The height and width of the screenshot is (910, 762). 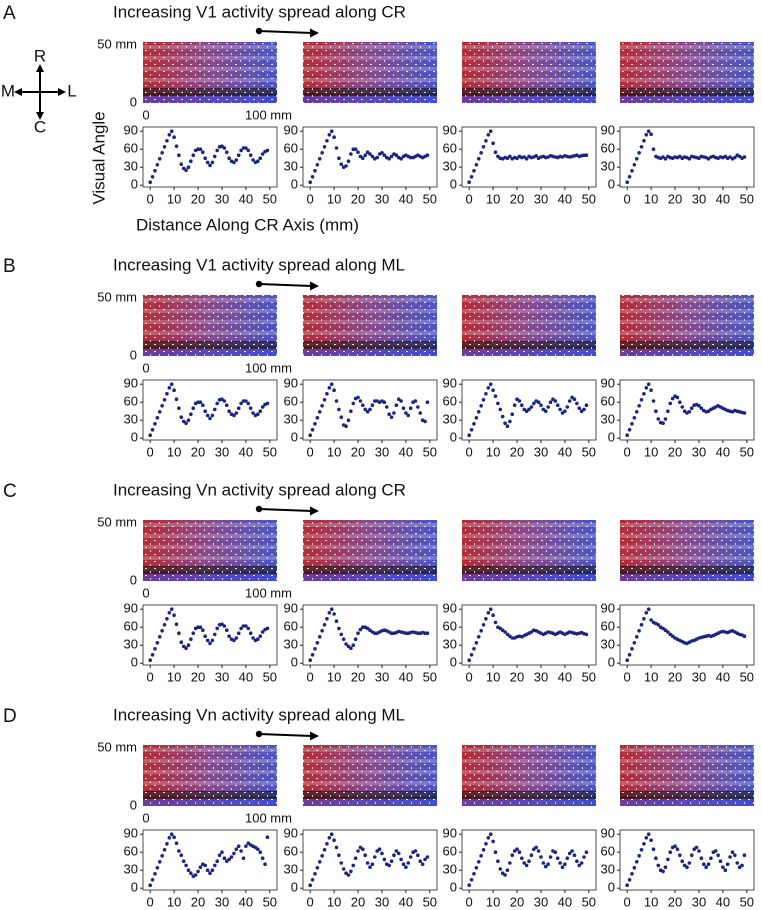 I want to click on y-tick-label: 30, so click(x=131, y=419).